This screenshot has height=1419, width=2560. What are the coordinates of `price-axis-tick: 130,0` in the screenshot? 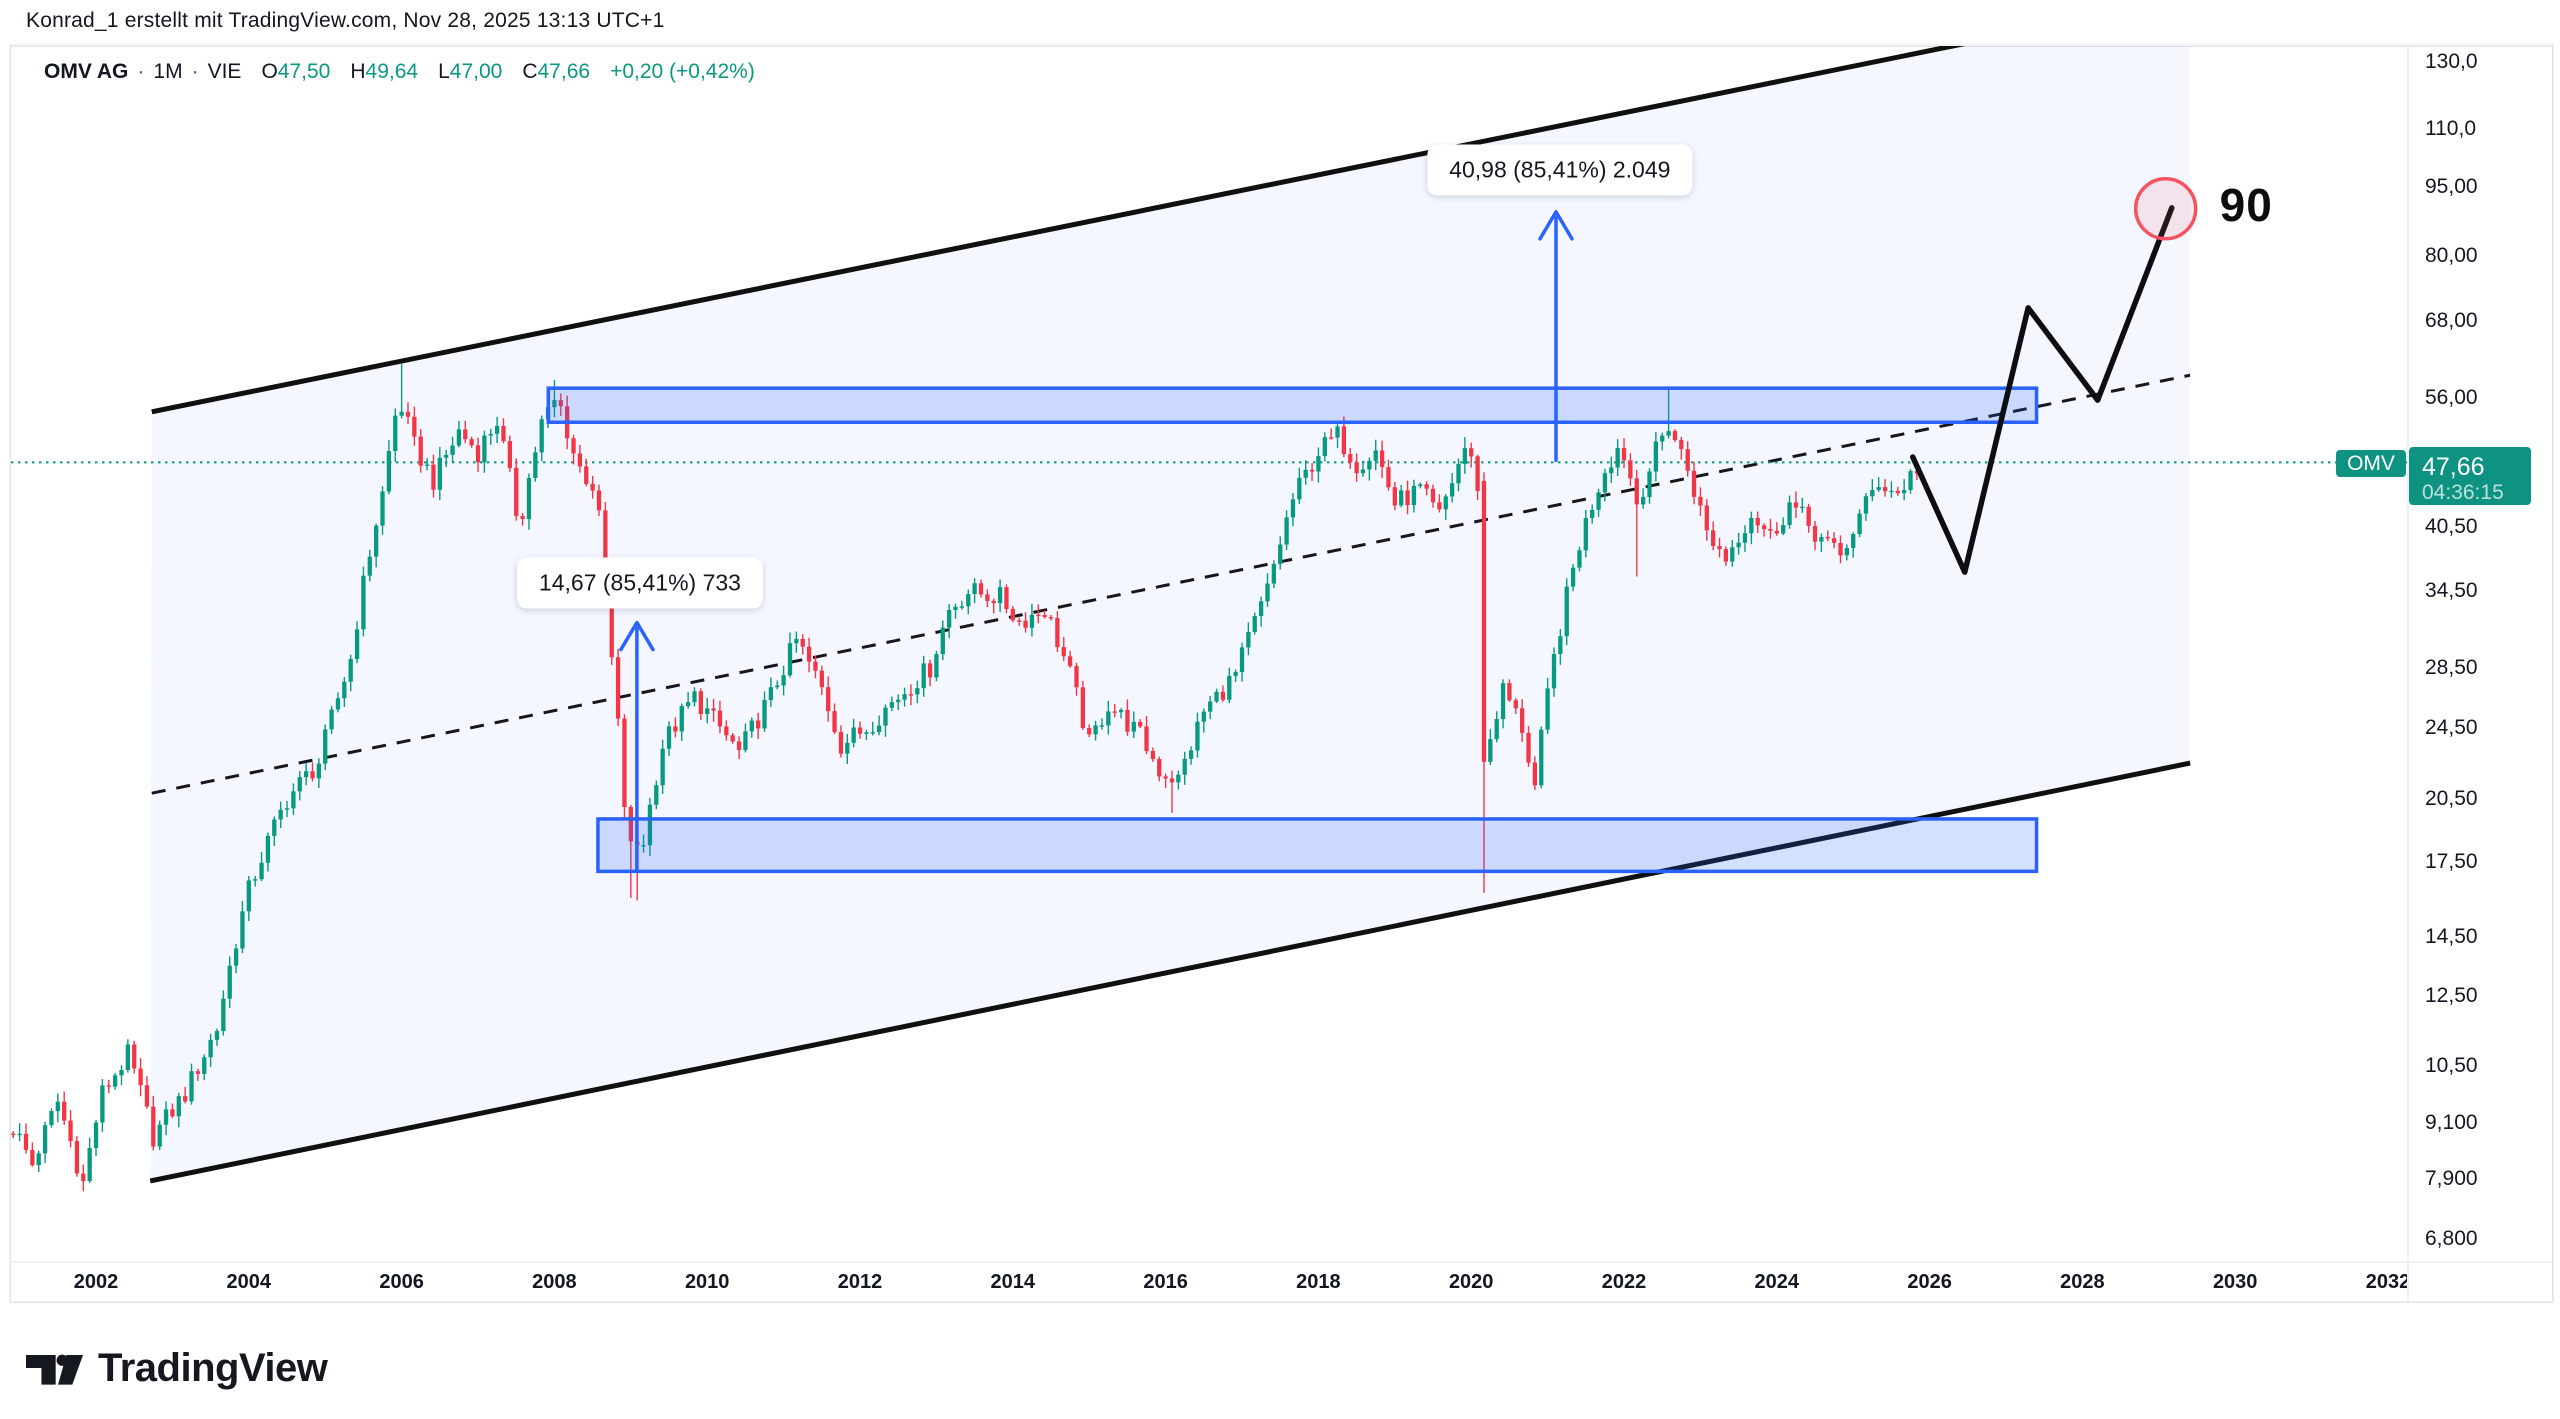 It's located at (2451, 61).